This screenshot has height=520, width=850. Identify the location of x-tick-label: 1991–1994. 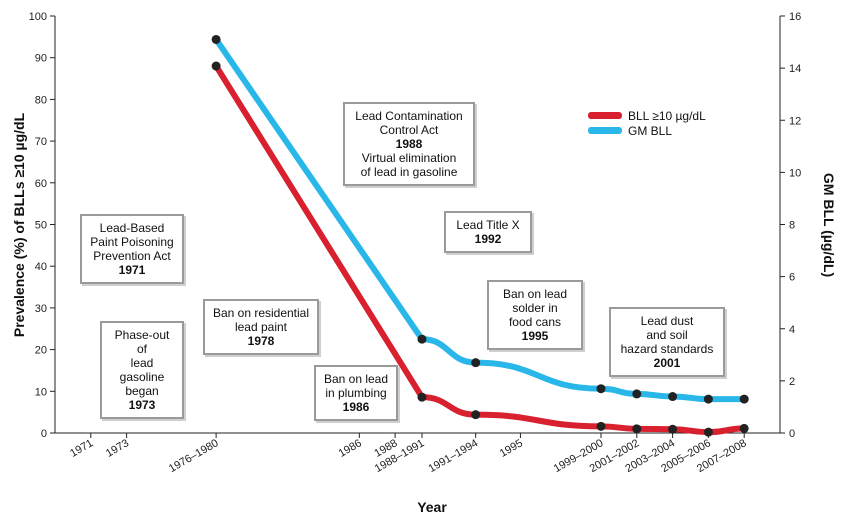
(453, 456).